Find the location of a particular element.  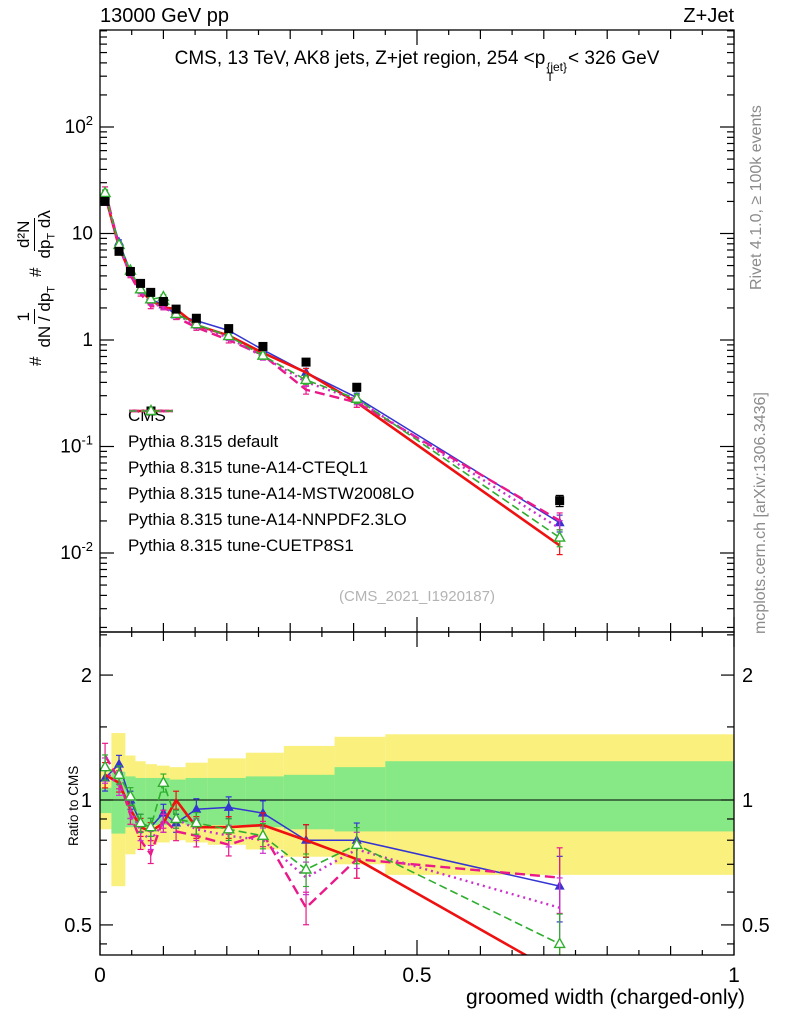

svg-text: 10 is located at coordinates (82, 234).